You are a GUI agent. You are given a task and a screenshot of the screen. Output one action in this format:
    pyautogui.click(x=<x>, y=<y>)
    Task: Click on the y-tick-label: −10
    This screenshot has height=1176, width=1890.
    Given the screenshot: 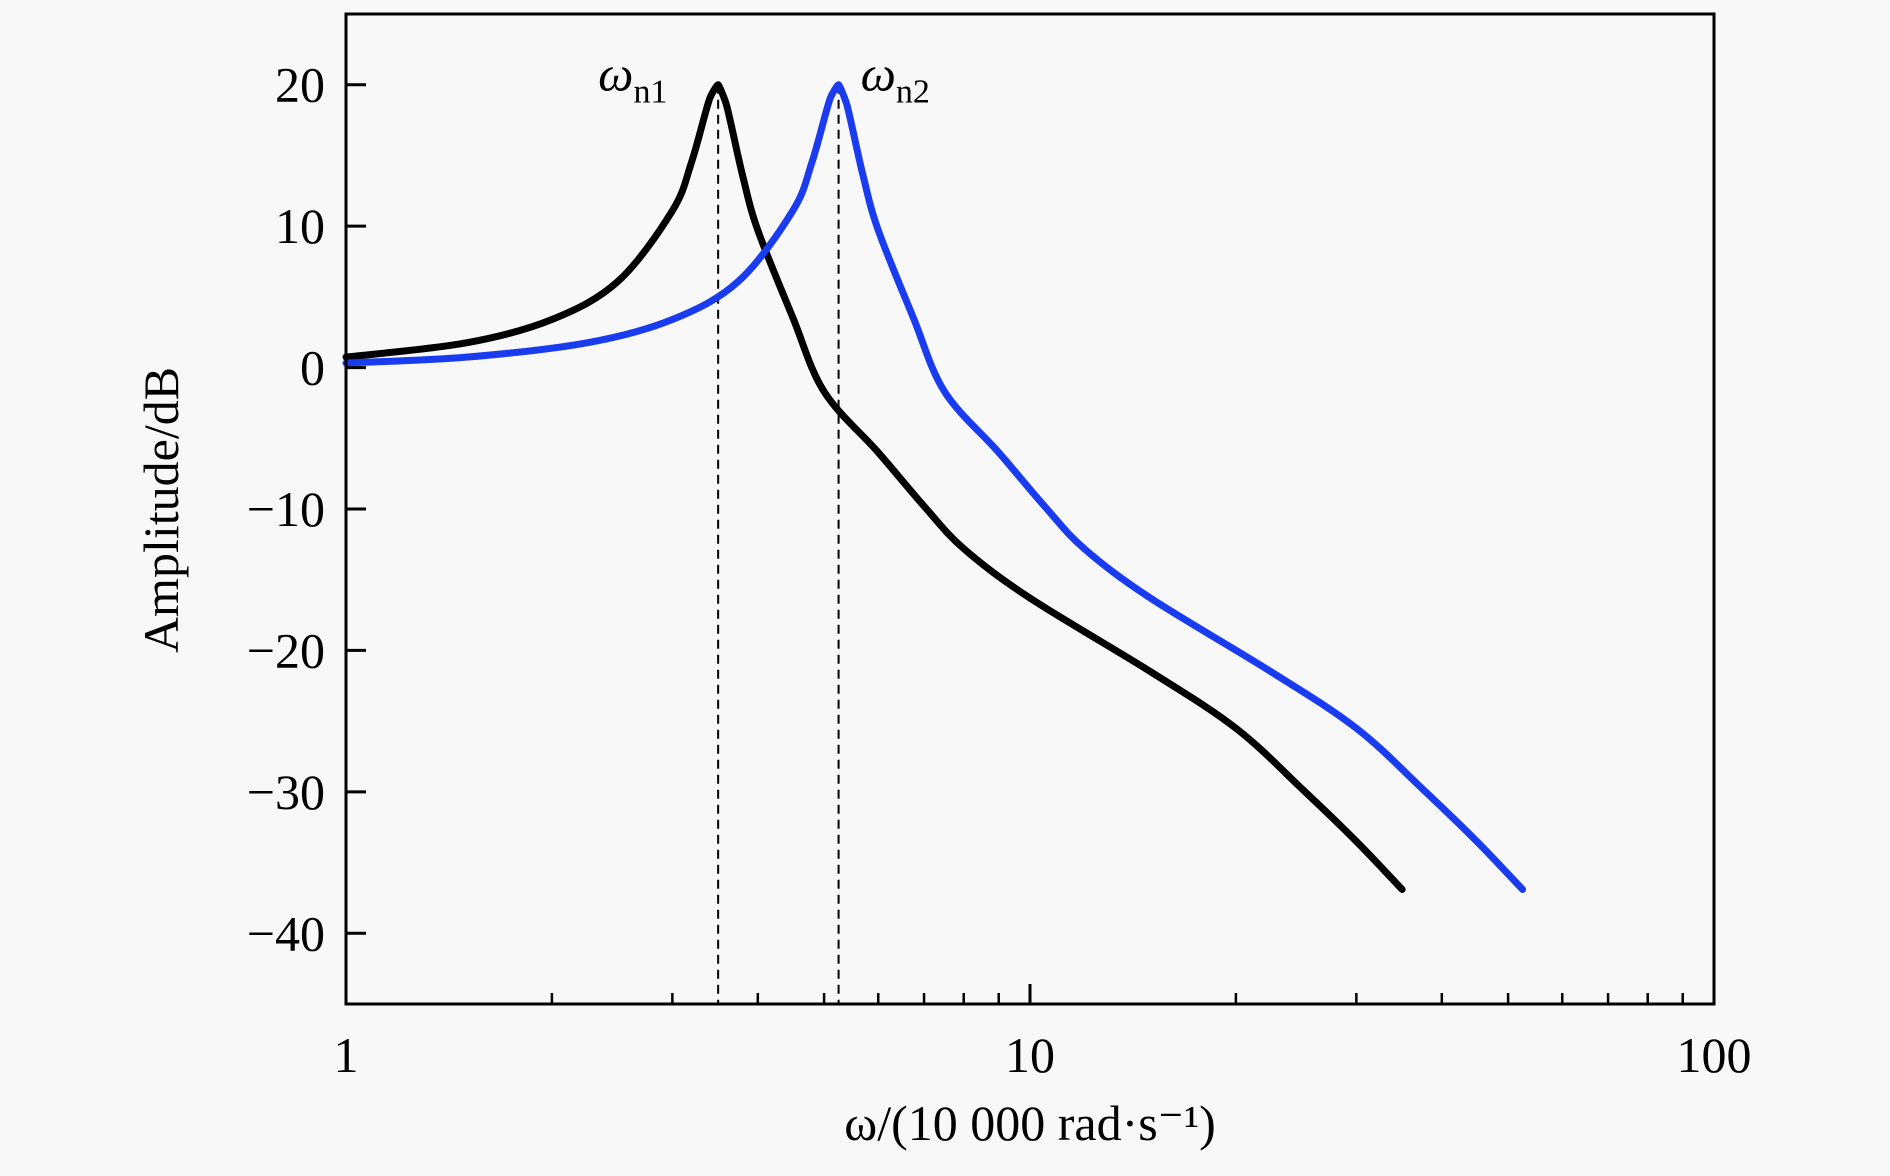 What is the action you would take?
    pyautogui.click(x=286, y=509)
    